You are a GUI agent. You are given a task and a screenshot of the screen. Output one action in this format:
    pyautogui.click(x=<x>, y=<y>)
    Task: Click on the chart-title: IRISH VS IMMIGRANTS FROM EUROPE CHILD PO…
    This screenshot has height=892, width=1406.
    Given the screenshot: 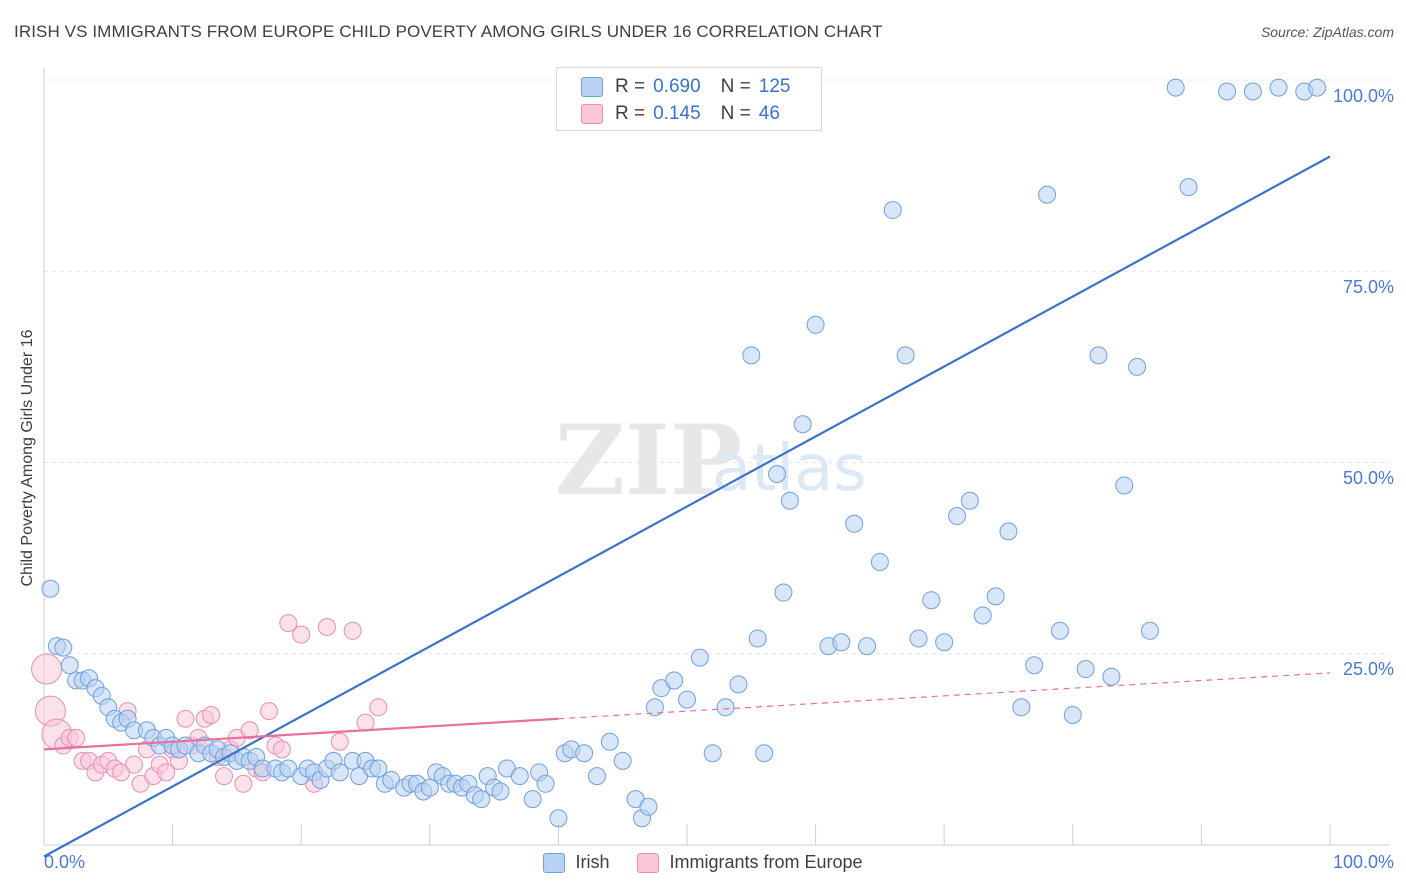 What is the action you would take?
    pyautogui.click(x=448, y=31)
    